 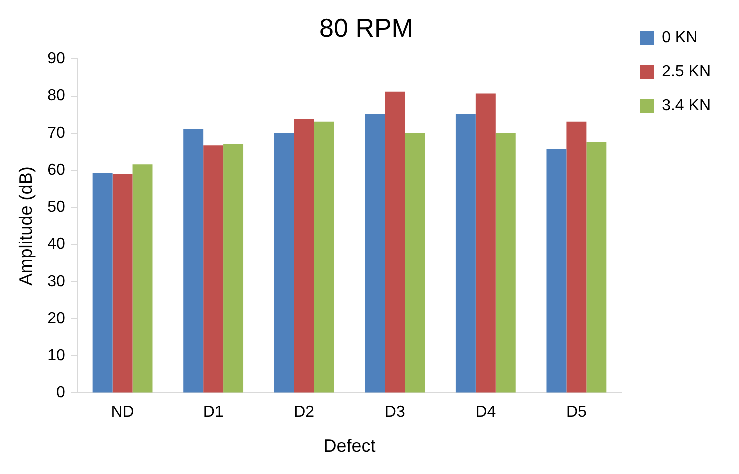 What do you see at coordinates (213, 413) in the screenshot?
I see `x-tick-label: D1` at bounding box center [213, 413].